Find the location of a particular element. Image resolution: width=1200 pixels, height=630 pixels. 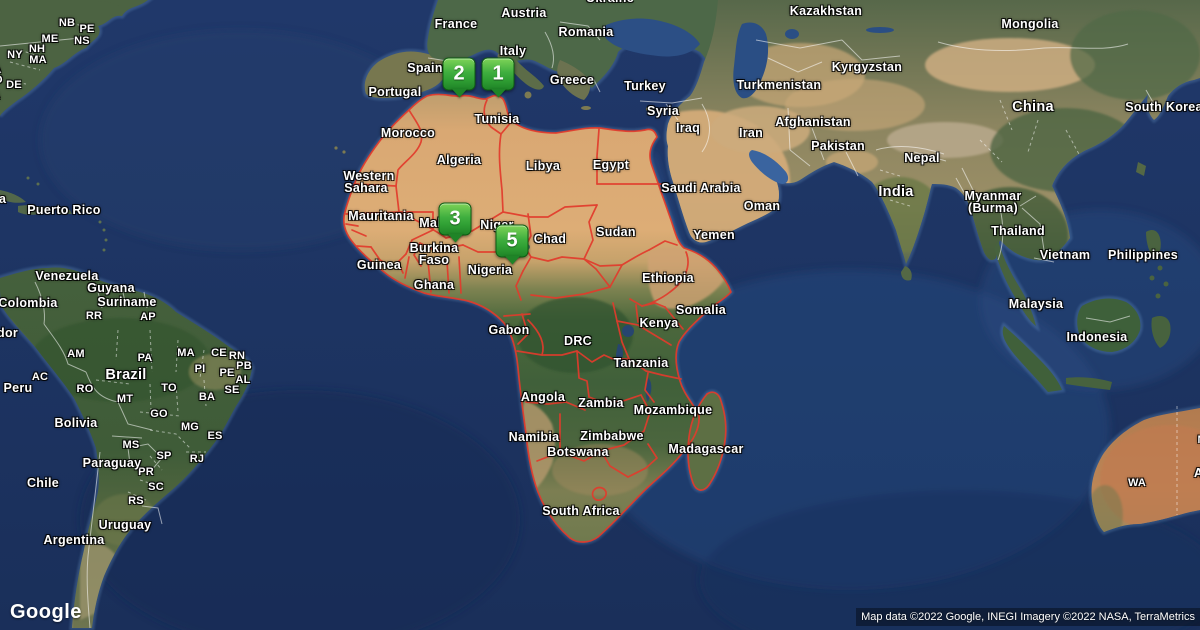

map-marker-3: 3 is located at coordinates (455, 222).